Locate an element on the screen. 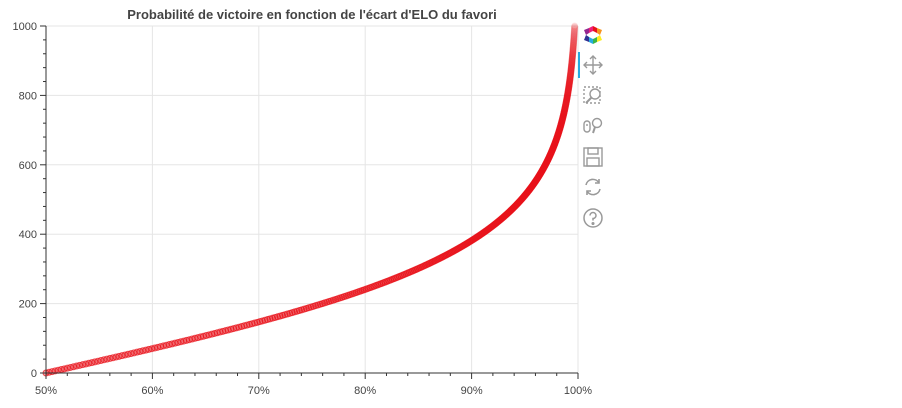 The height and width of the screenshot is (408, 902). y-tick-label: 0 is located at coordinates (34, 374).